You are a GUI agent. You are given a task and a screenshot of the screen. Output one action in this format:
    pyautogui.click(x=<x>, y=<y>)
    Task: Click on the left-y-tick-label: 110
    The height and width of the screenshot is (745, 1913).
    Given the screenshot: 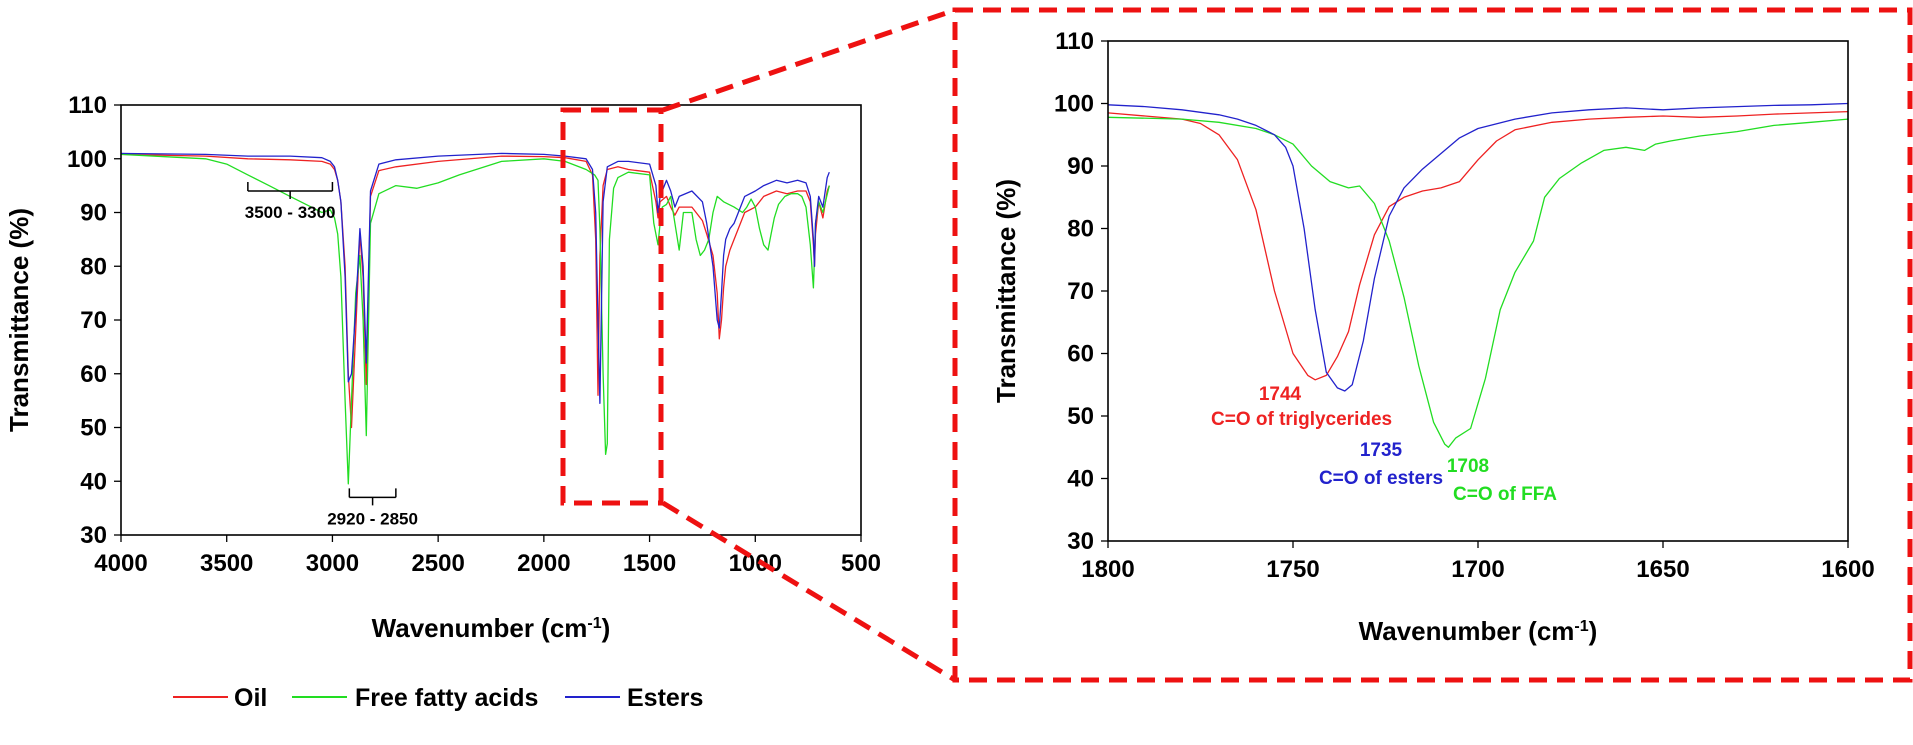 What is the action you would take?
    pyautogui.click(x=87, y=105)
    